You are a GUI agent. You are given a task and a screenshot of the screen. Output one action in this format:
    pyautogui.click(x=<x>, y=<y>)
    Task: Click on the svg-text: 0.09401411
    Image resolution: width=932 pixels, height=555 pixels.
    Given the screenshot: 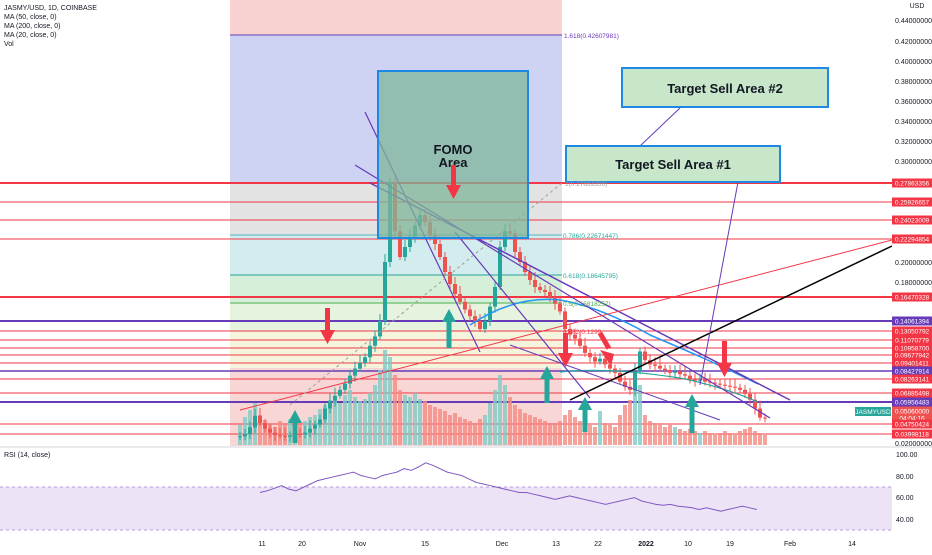 What is the action you would take?
    pyautogui.click(x=912, y=364)
    